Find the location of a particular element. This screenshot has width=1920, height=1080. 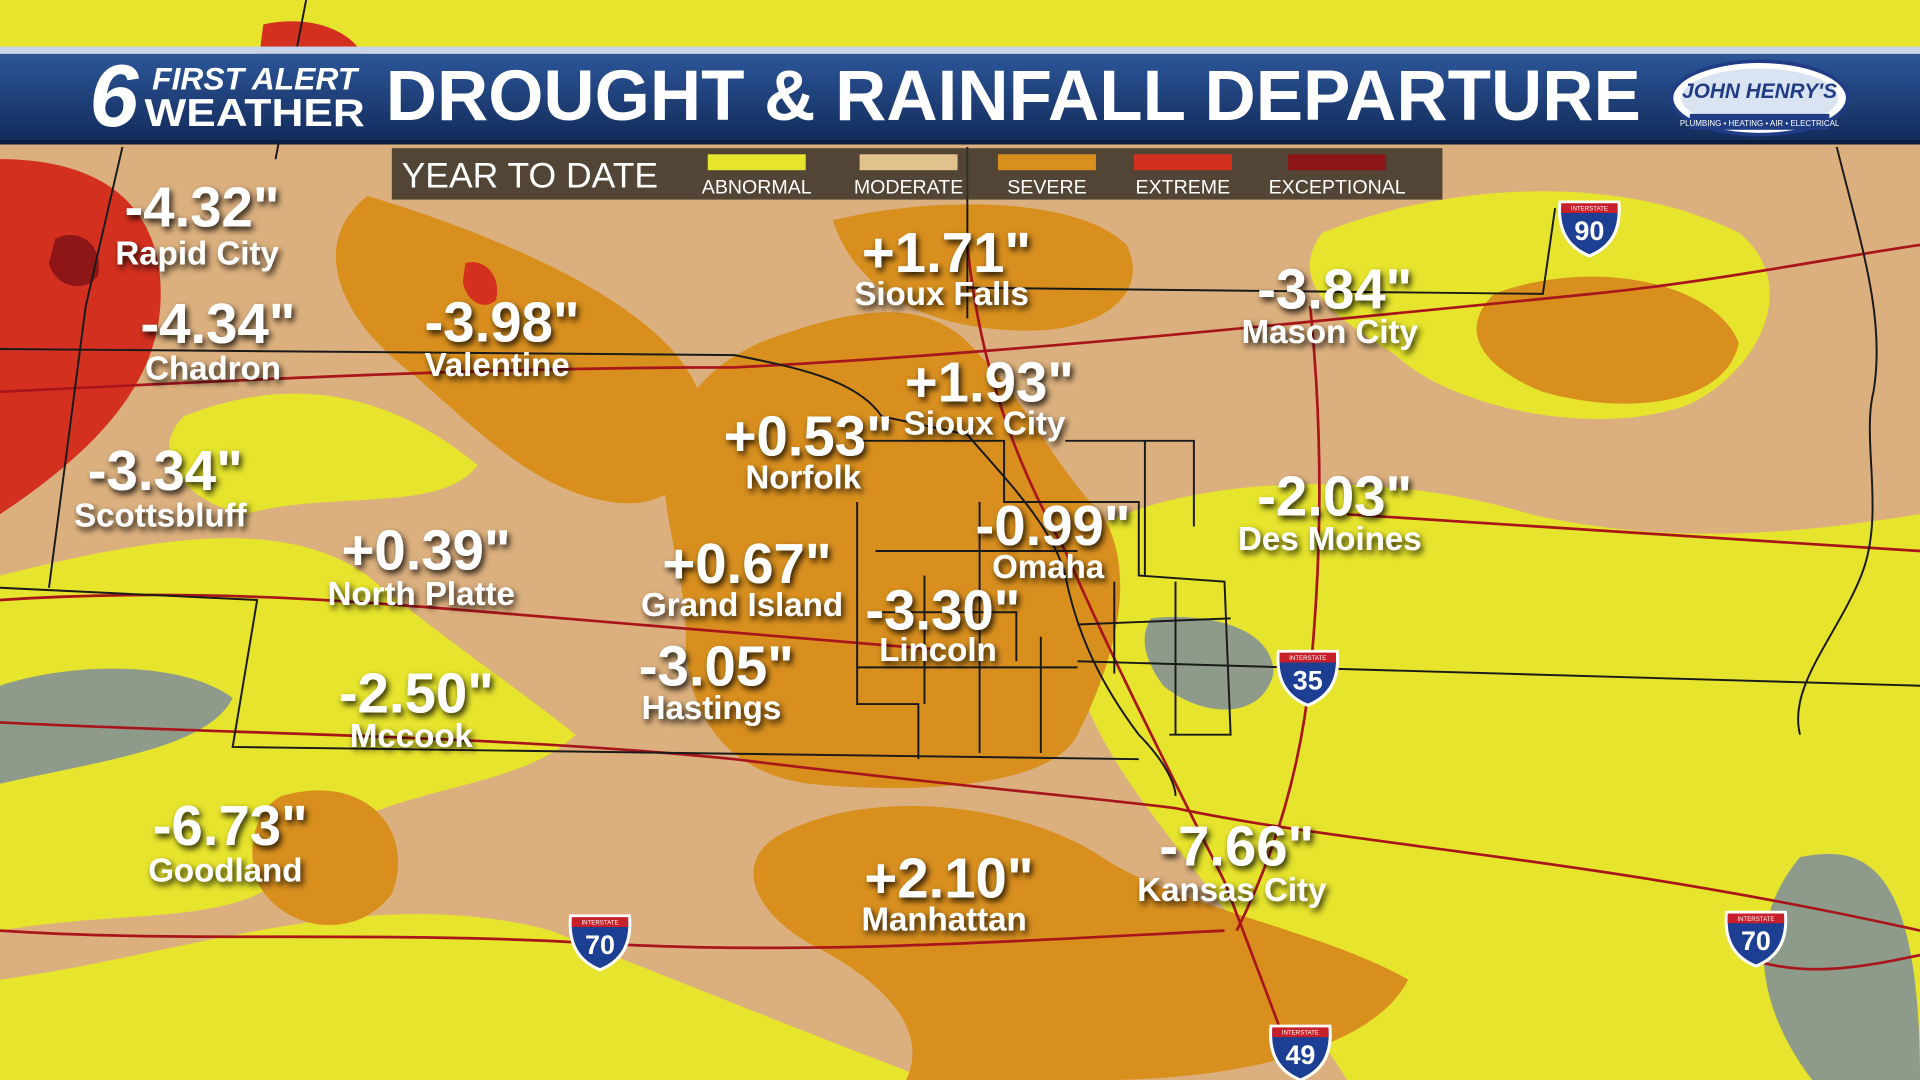

sponsor-tagline: PLUMBING • HEATING • AIR • ELECTRICAL is located at coordinates (1760, 123).